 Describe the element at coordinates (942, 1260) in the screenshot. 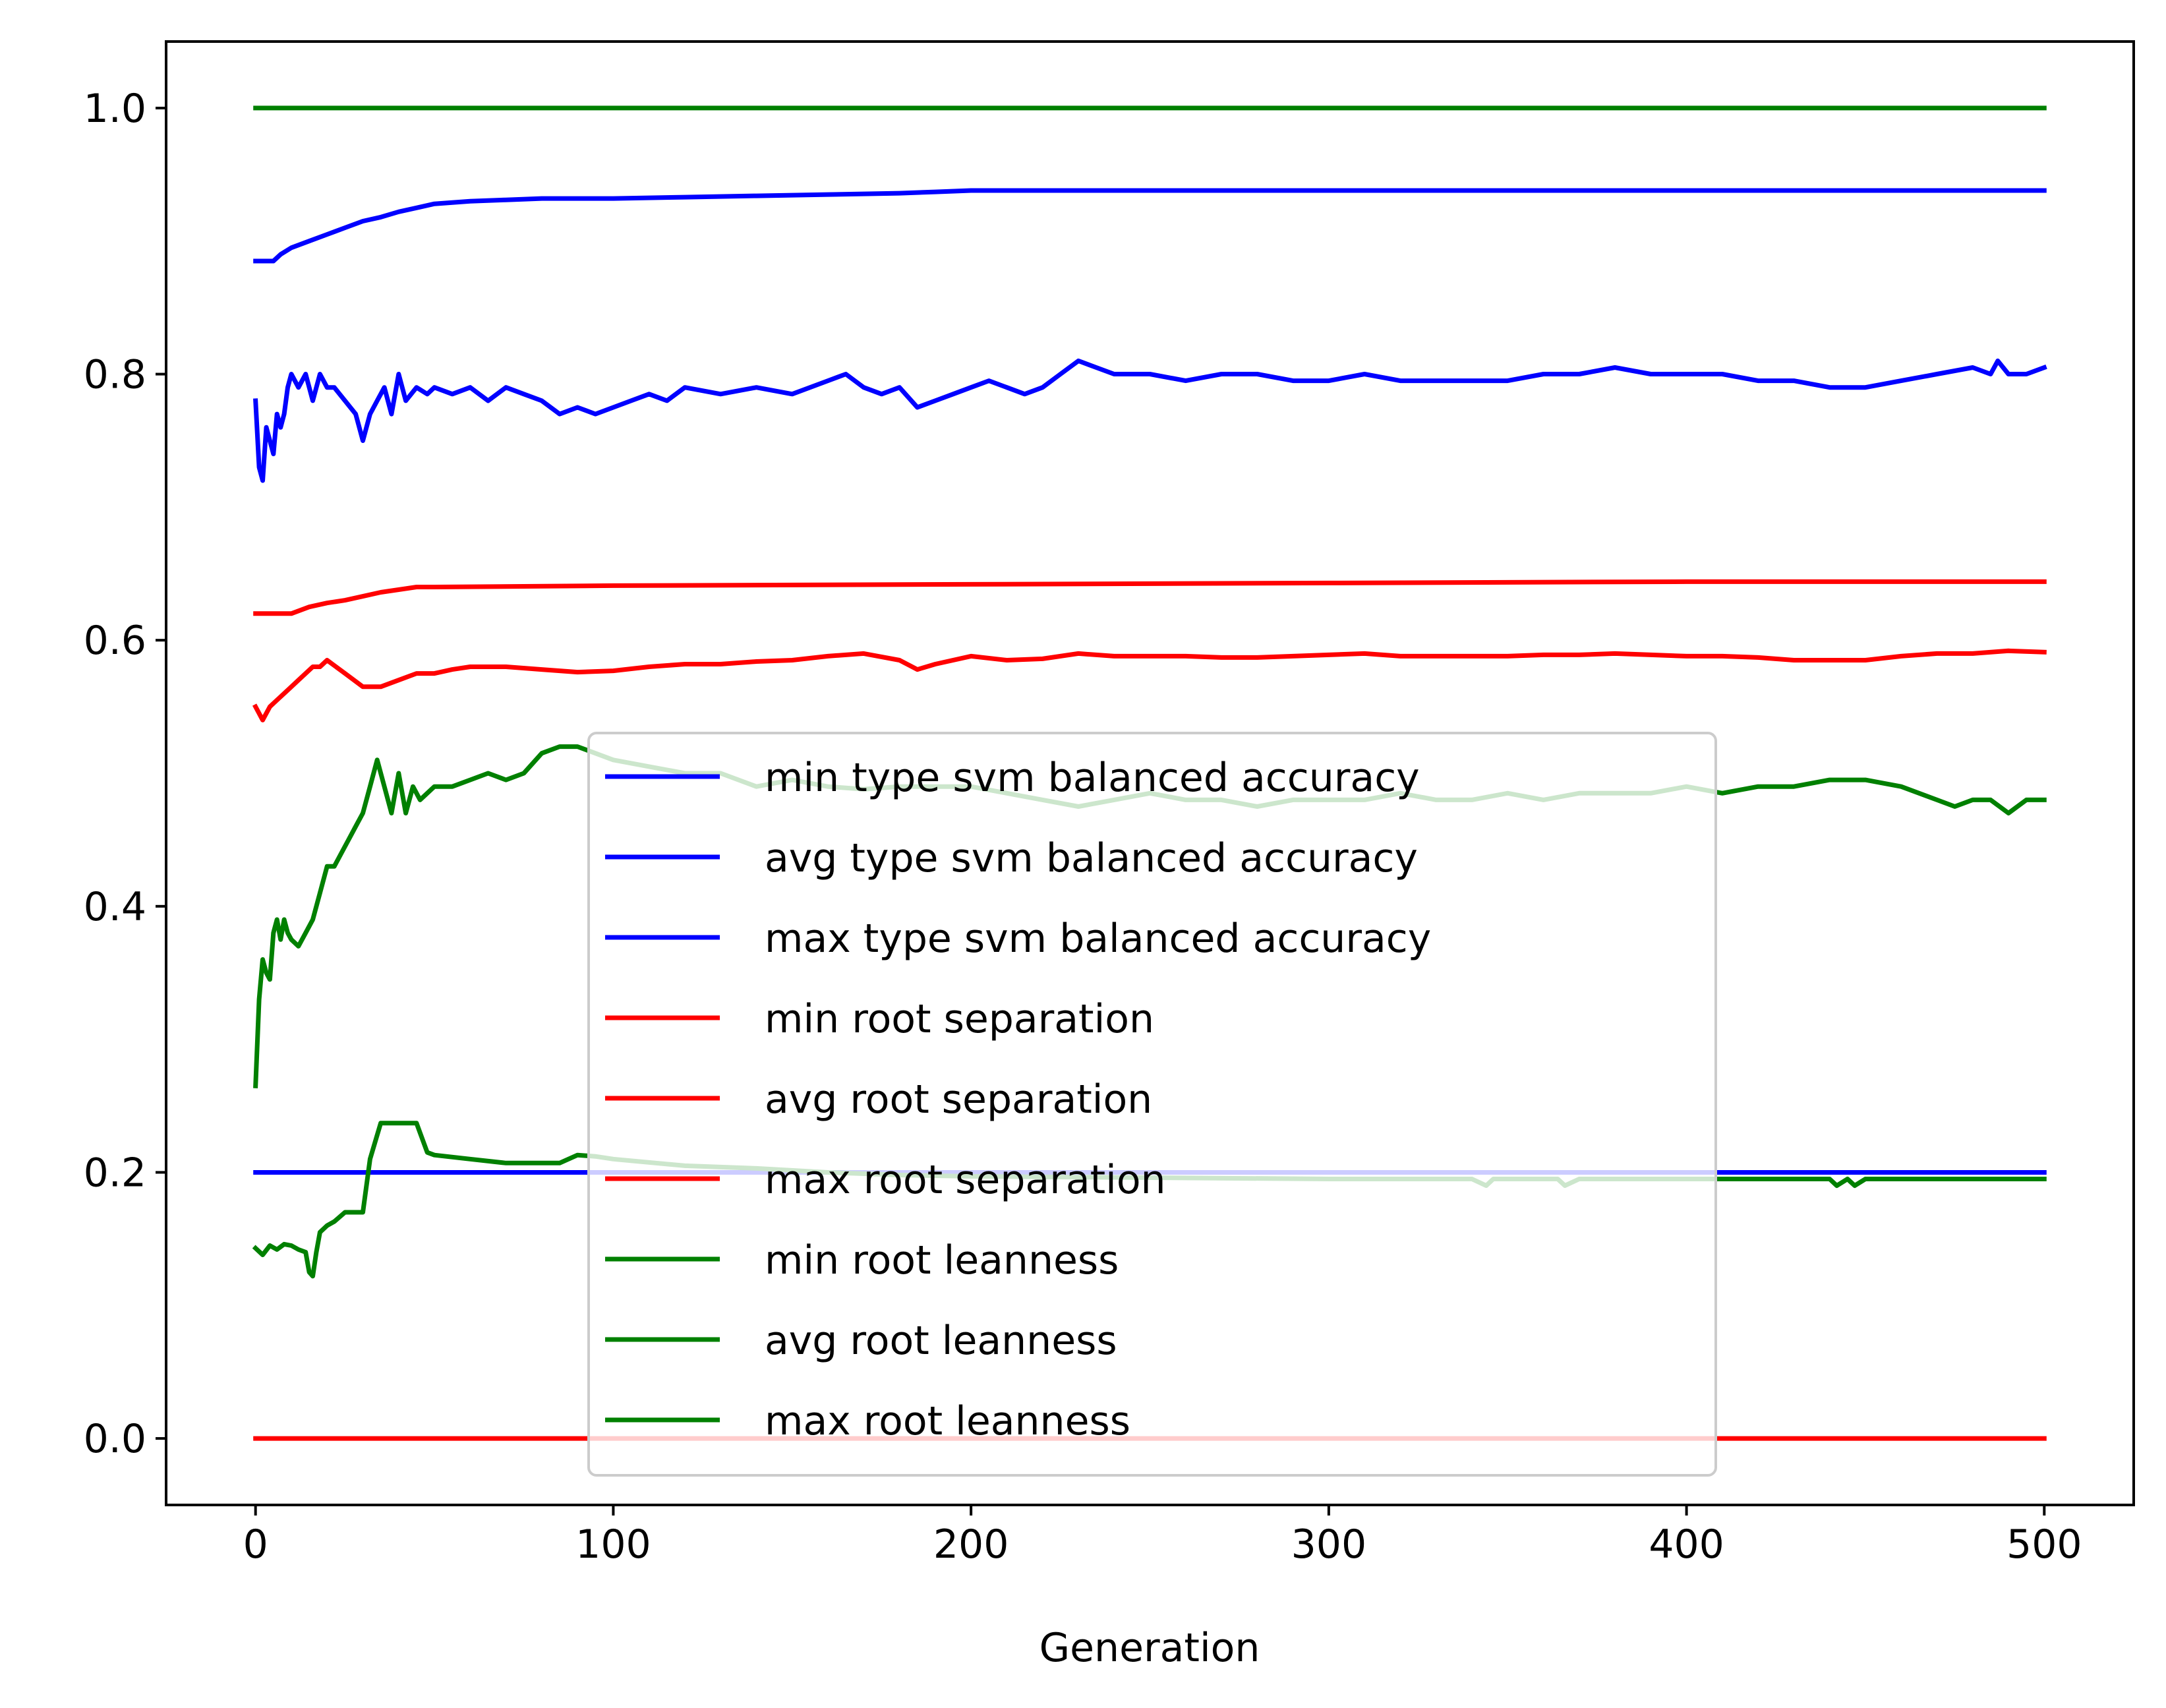

I see `legend-label-6: min root leanness` at that location.